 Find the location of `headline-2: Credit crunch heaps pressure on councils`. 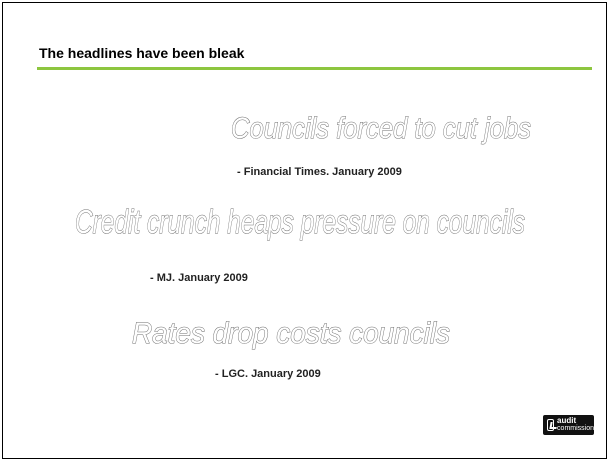

headline-2: Credit crunch heaps pressure on councils is located at coordinates (300, 221).